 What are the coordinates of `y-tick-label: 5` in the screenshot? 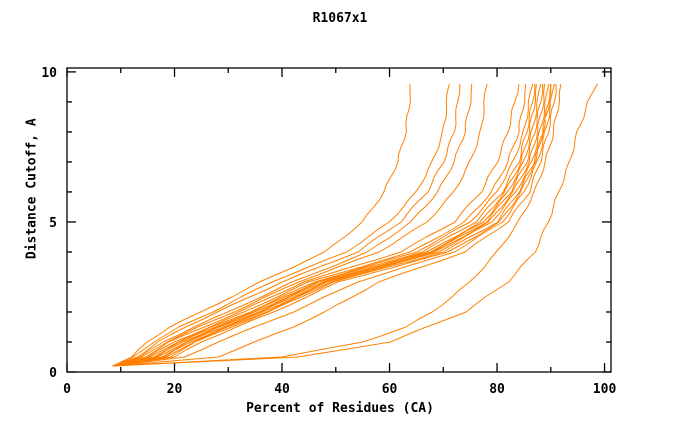 It's located at (53, 223).